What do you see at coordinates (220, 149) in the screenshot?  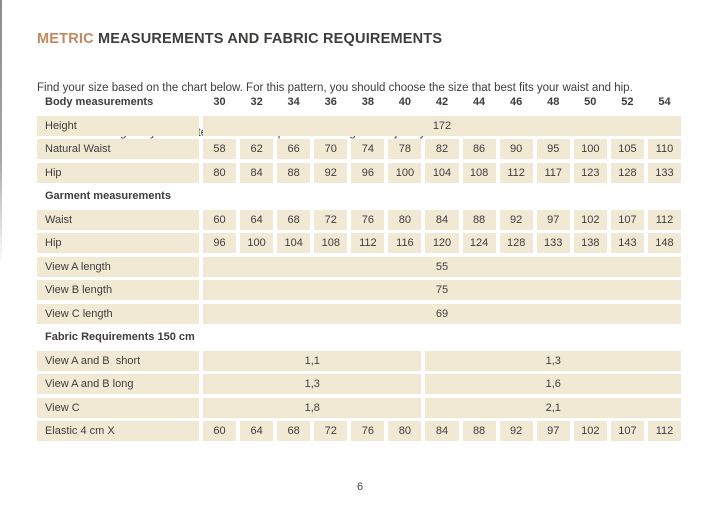 I see `value-cell: 58` at bounding box center [220, 149].